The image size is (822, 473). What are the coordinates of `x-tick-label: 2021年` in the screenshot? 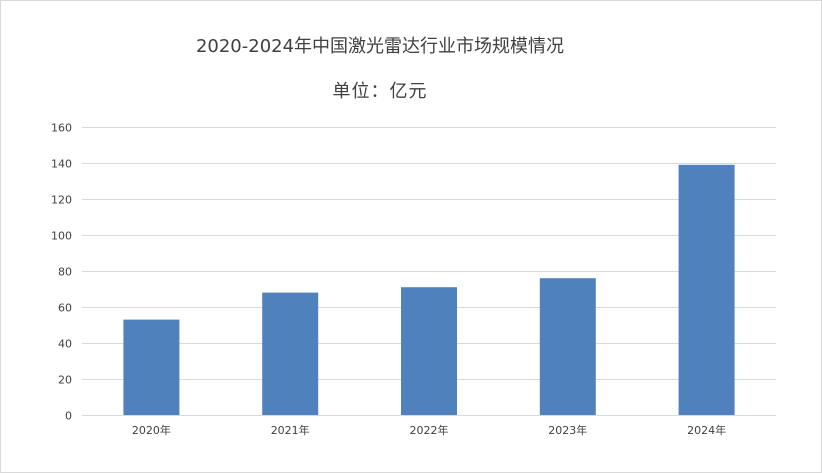 It's located at (290, 430).